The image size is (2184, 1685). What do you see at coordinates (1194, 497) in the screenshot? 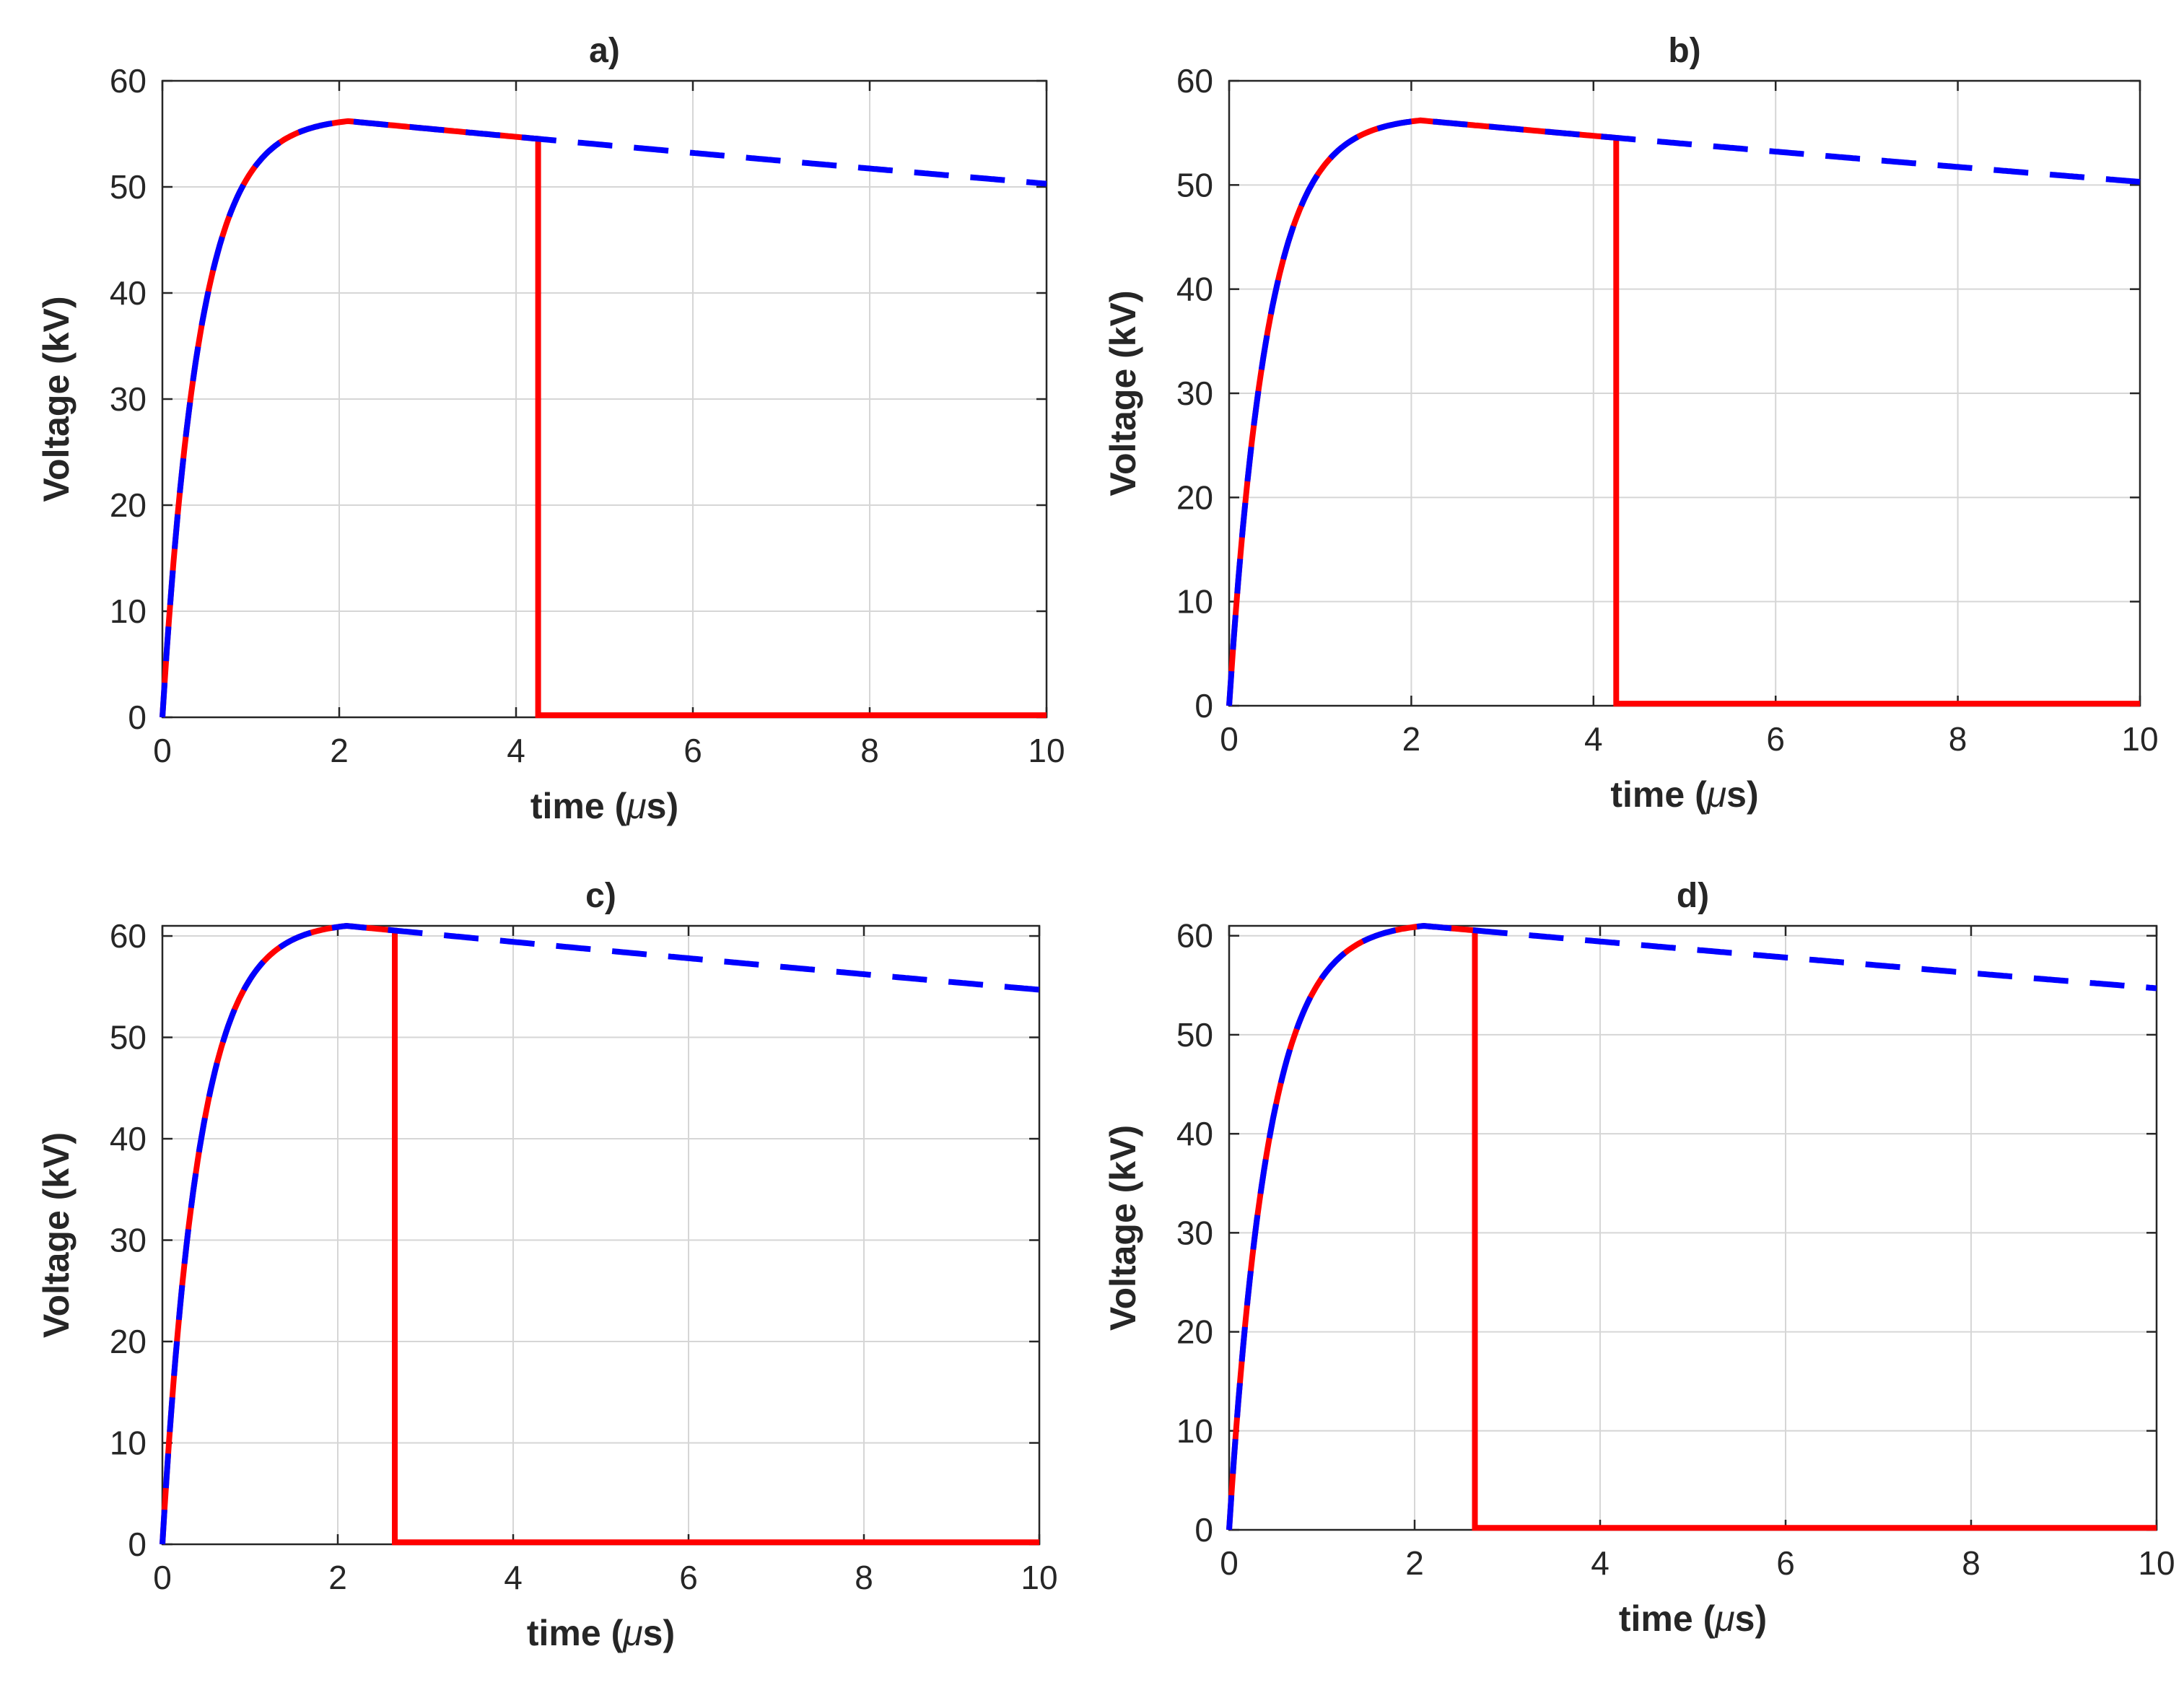
I see `panel-b-y-tick-label: 20` at bounding box center [1194, 497].